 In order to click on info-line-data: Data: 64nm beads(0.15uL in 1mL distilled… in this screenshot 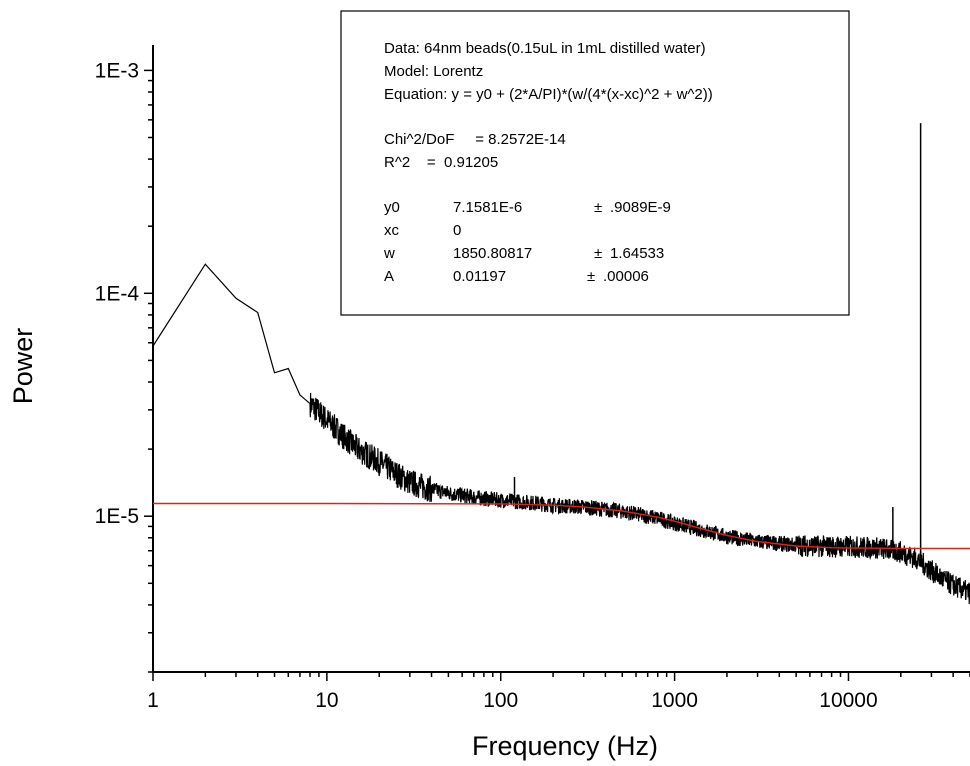, I will do `click(545, 48)`.